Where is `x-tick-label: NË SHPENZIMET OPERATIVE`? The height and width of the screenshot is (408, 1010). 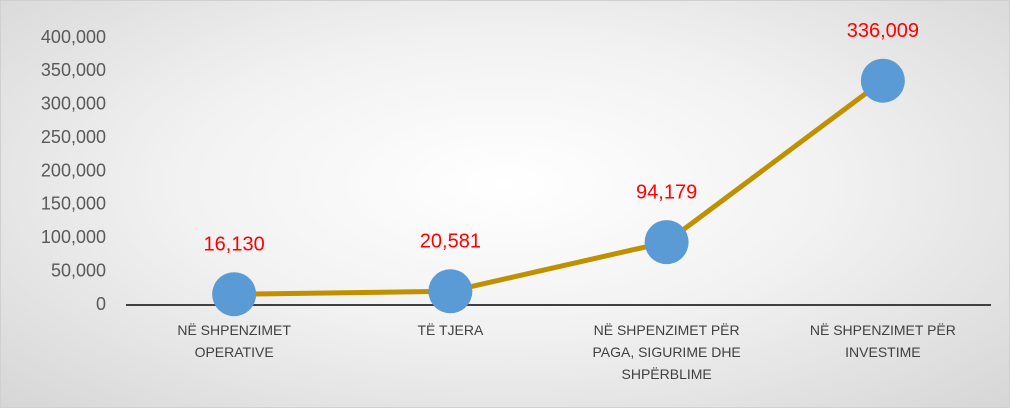
x-tick-label: NË SHPENZIMET OPERATIVE is located at coordinates (234, 341).